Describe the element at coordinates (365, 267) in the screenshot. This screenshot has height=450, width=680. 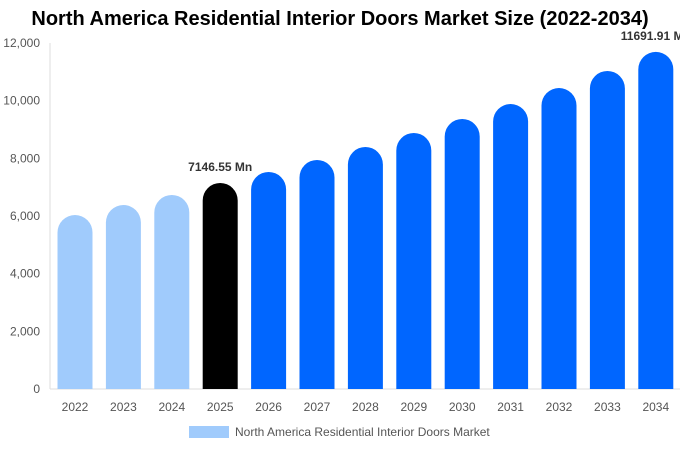
I see `bar-2028` at that location.